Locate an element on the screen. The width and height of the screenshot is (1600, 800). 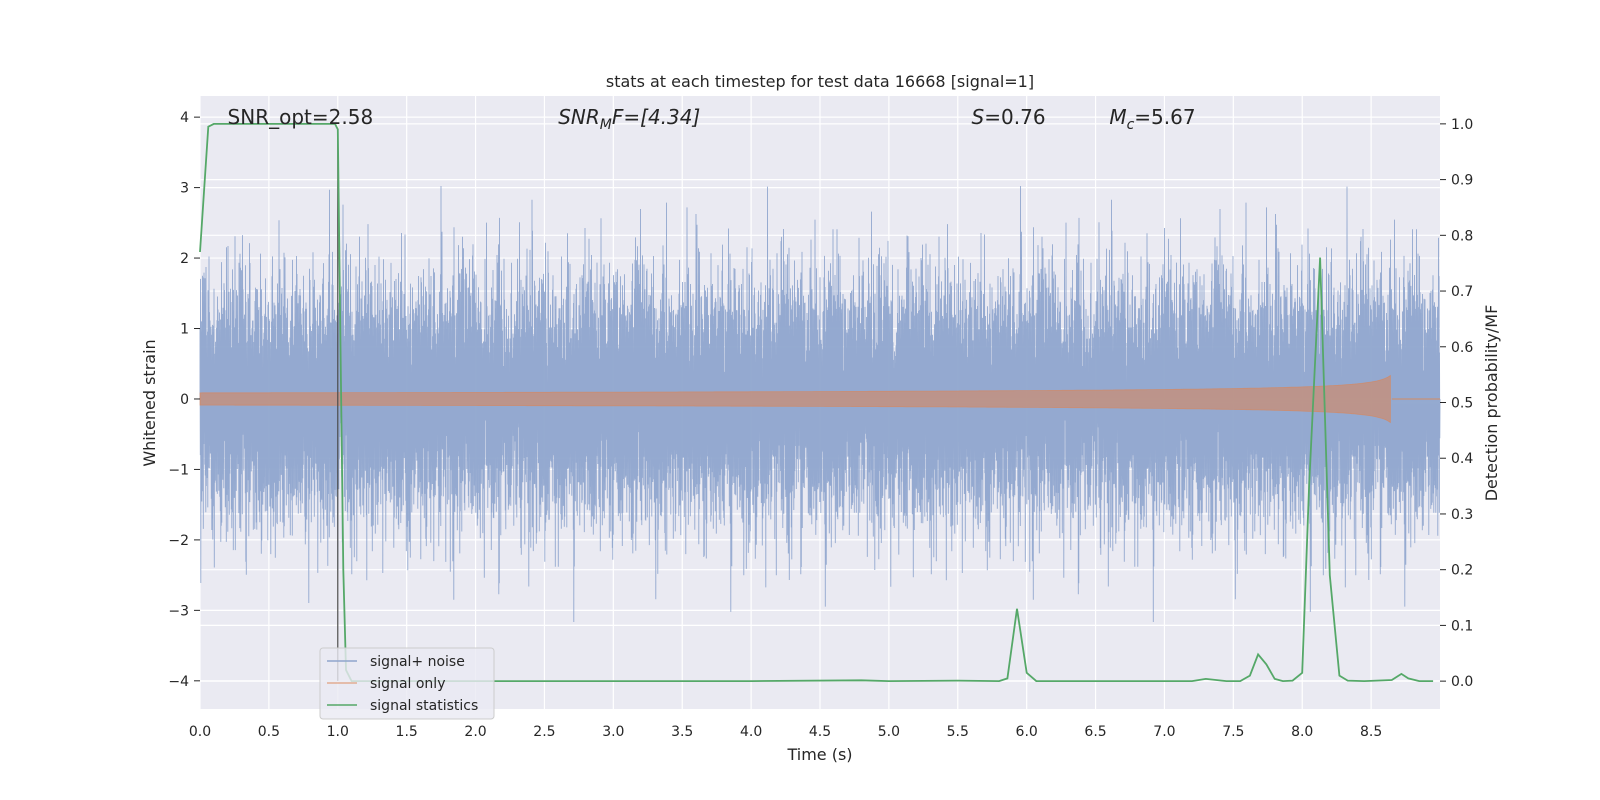
annotations: SNR_opt=2.58 SNRMF=[4.34] S=0.76 Mc=5.67 is located at coordinates (712, 119).